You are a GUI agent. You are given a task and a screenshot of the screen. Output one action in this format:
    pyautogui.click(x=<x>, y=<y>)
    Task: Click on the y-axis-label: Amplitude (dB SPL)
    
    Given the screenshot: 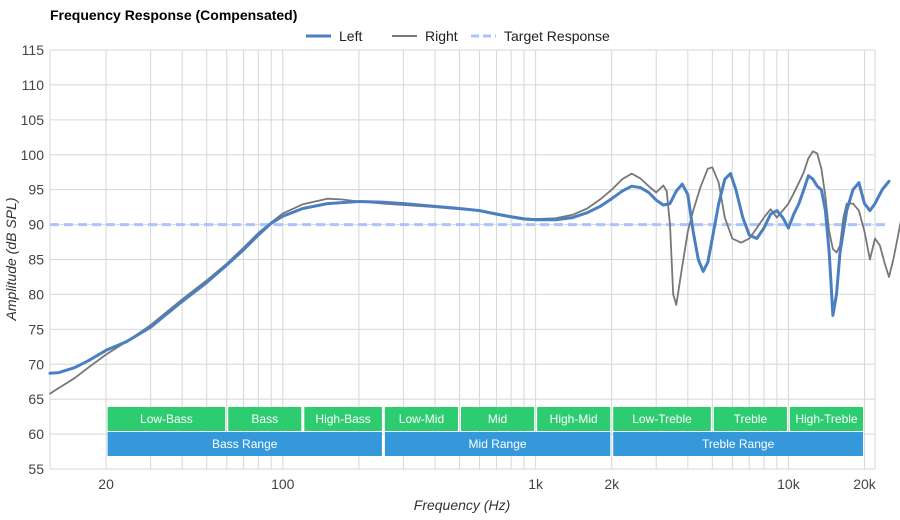 What is the action you would take?
    pyautogui.click(x=11, y=260)
    